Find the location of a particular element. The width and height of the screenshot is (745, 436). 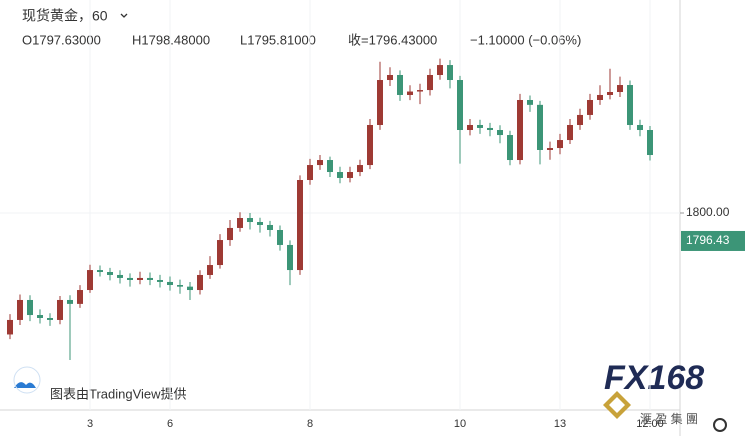

settings-gear is located at coordinates (720, 425).